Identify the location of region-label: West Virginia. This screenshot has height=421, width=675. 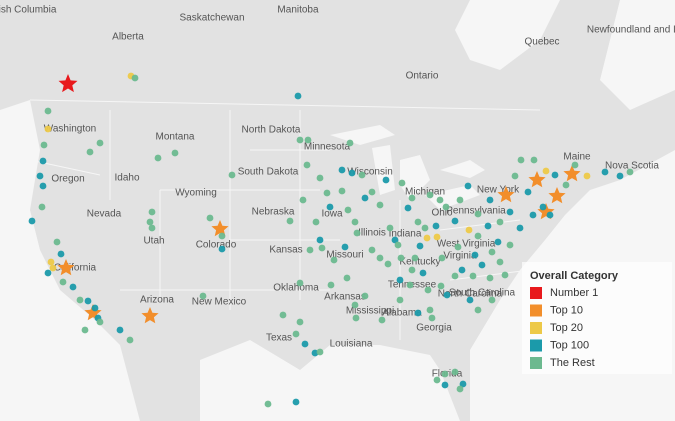
(466, 244).